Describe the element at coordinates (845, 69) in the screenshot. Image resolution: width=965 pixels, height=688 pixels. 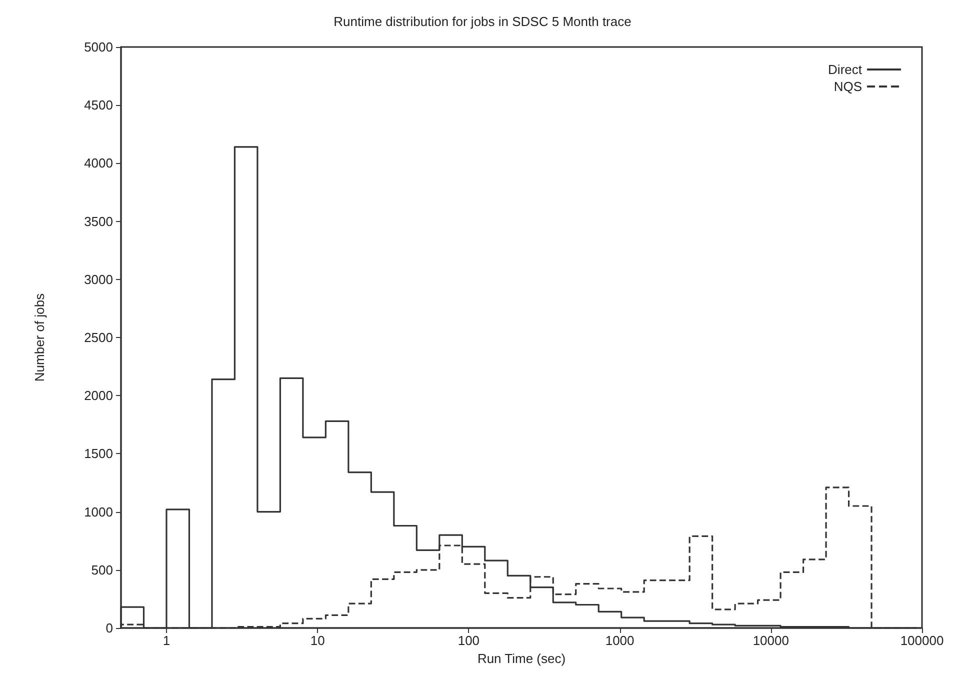
I see `legend-label: Direct` at that location.